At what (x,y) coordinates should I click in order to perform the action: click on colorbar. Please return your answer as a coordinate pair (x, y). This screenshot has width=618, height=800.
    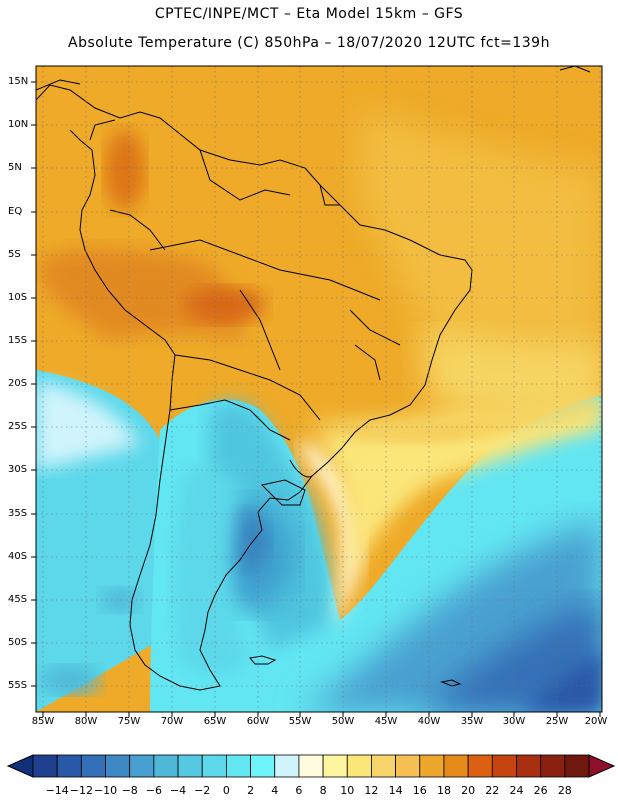
    Looking at the image, I should click on (311, 766).